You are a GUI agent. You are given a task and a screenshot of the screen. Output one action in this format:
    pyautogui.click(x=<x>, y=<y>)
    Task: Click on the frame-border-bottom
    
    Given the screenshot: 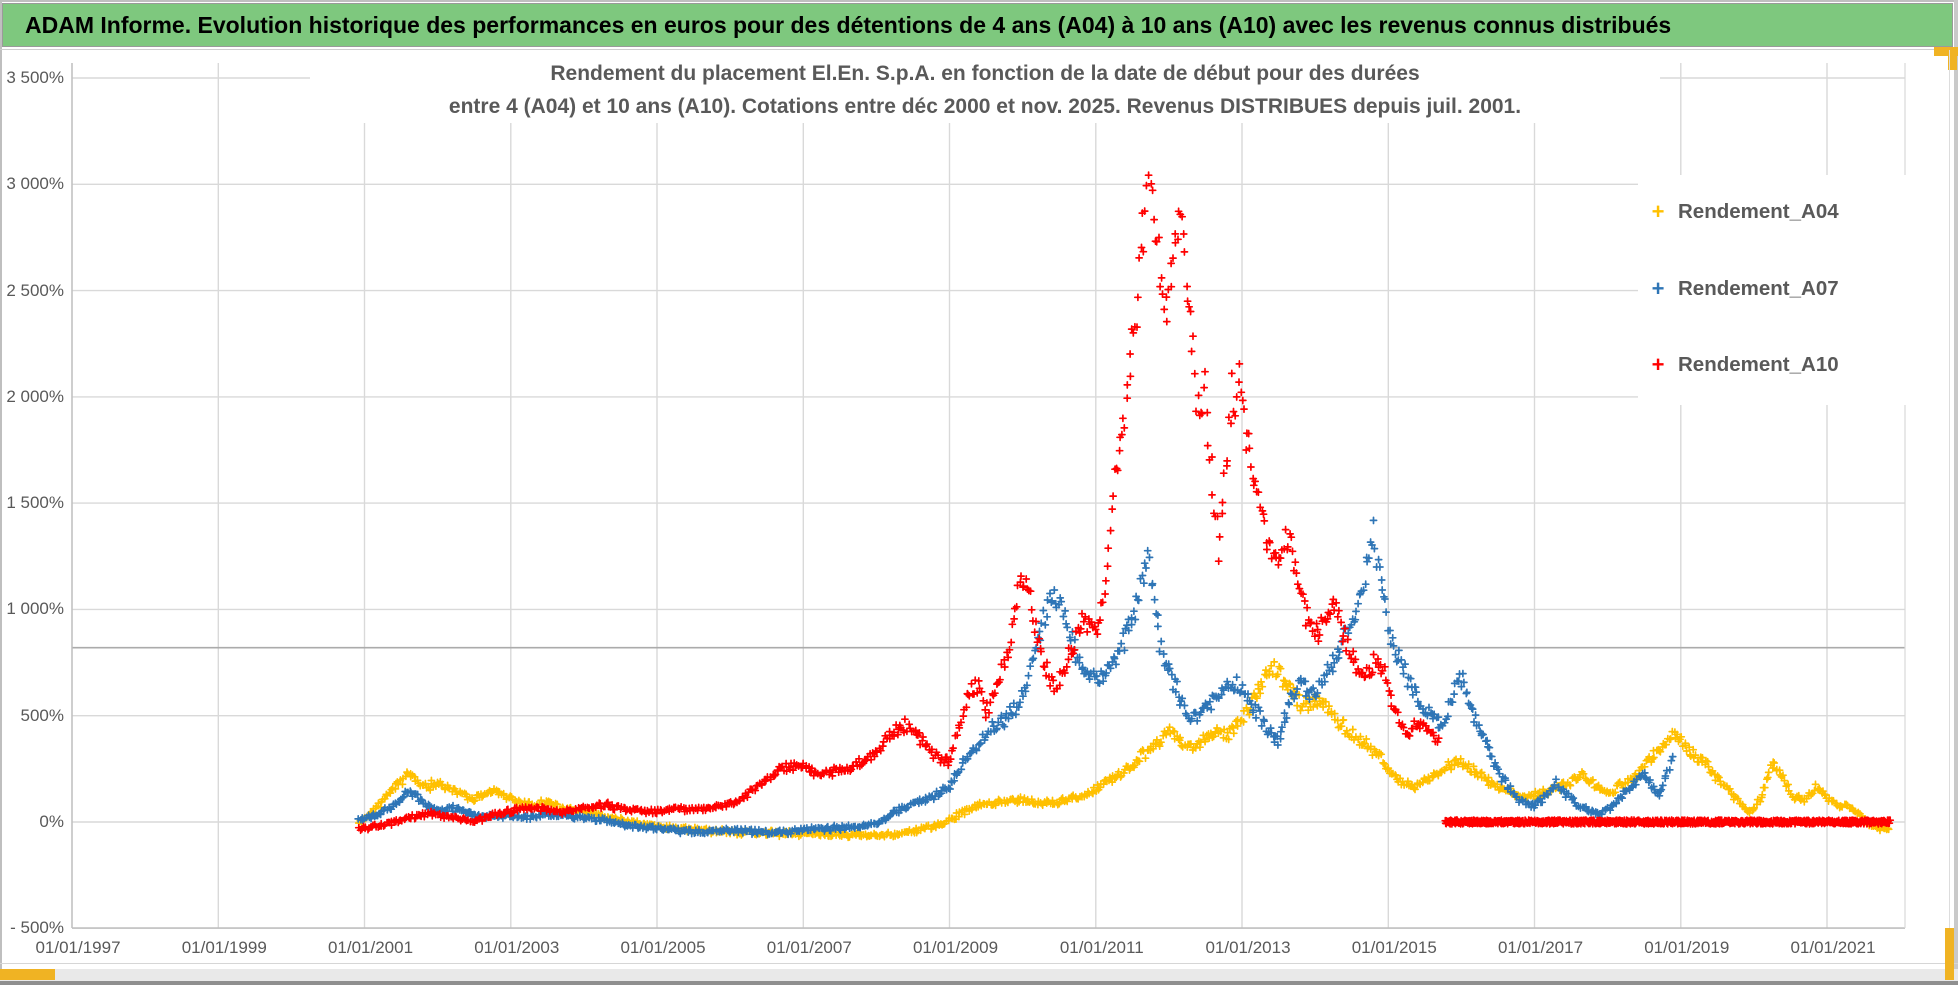 What is the action you would take?
    pyautogui.click(x=979, y=983)
    